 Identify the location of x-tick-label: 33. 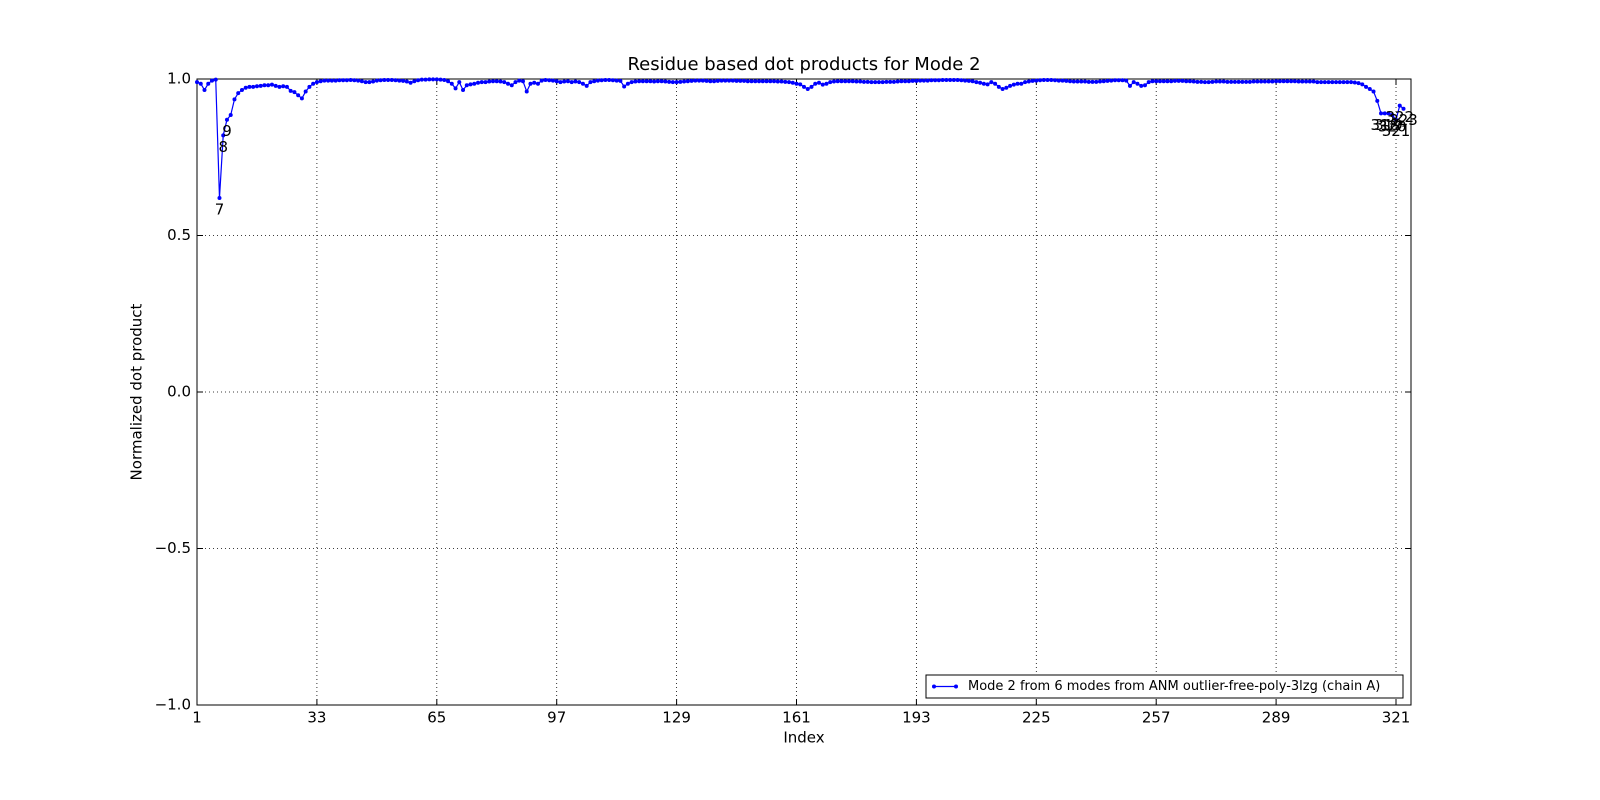
(316, 718).